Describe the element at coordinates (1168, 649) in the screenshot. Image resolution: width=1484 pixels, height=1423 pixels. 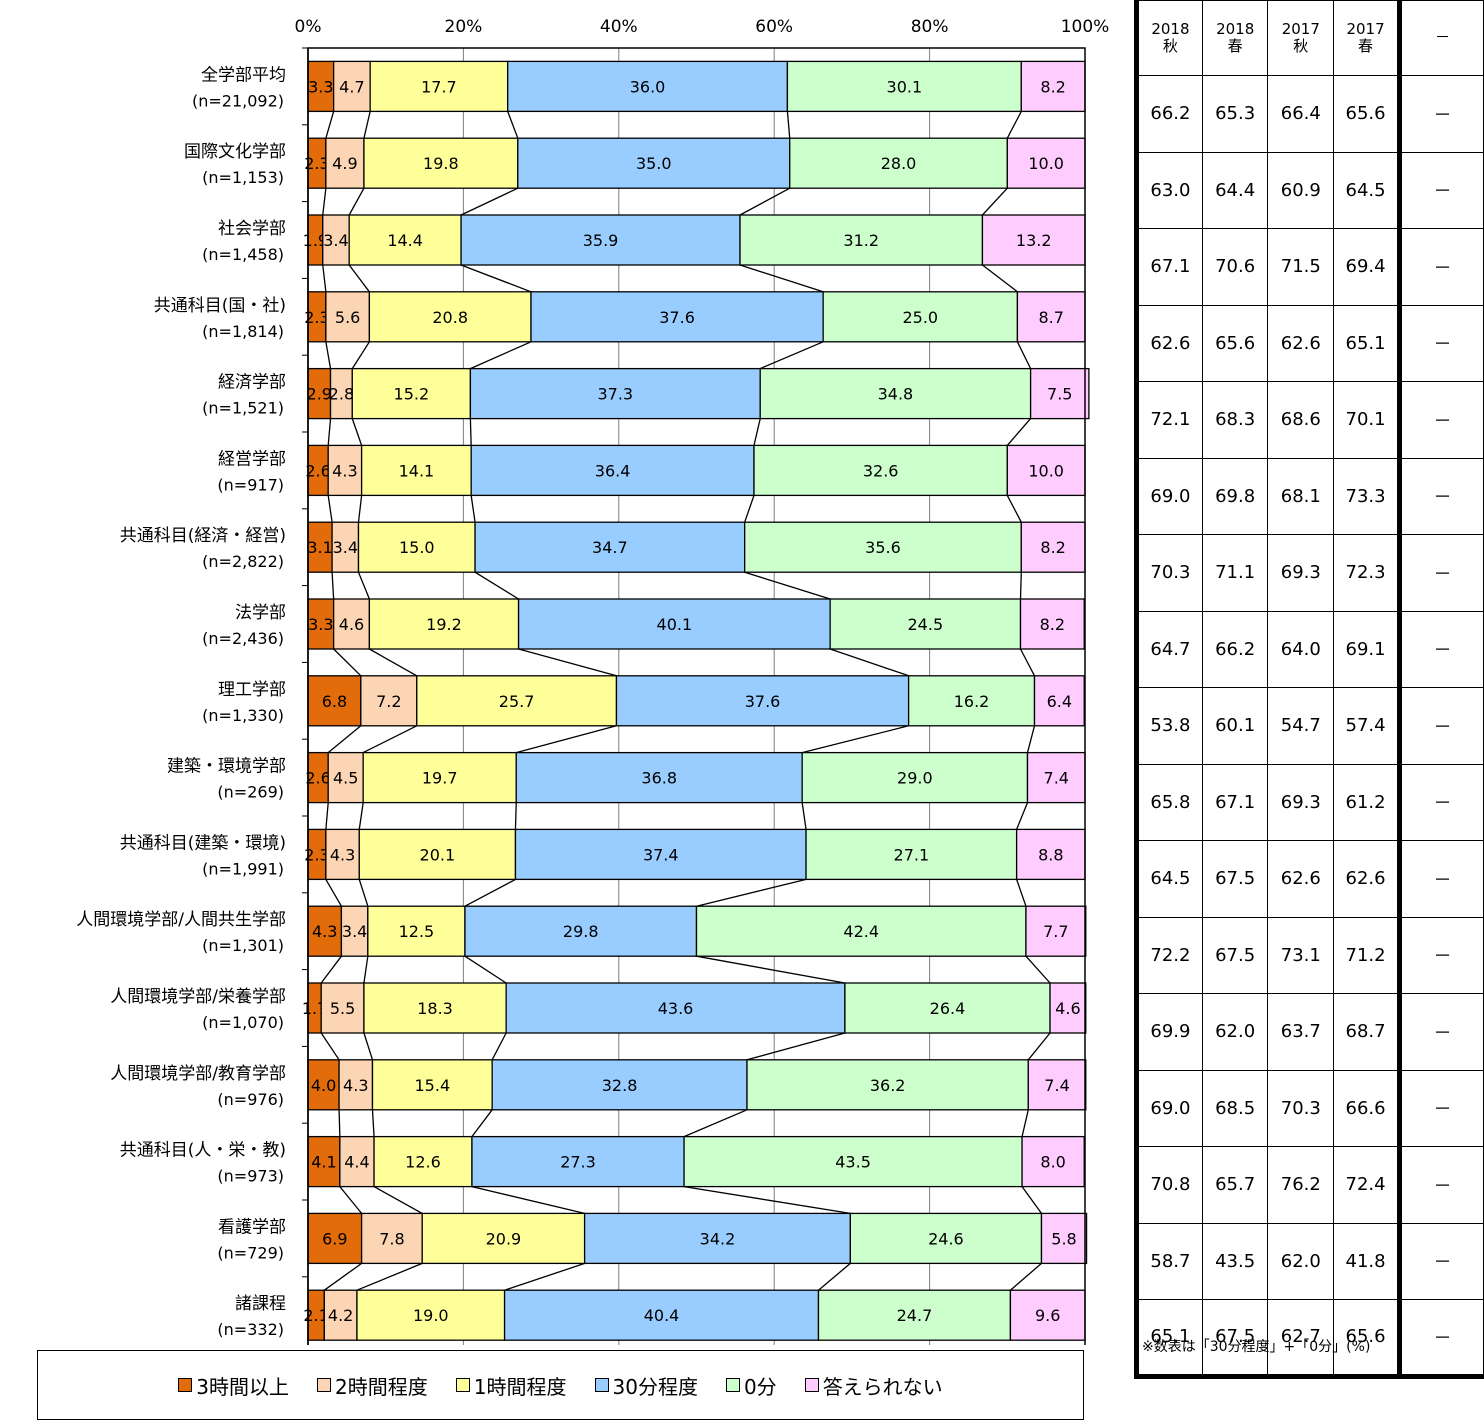
I see `table-cell: 64.7` at that location.